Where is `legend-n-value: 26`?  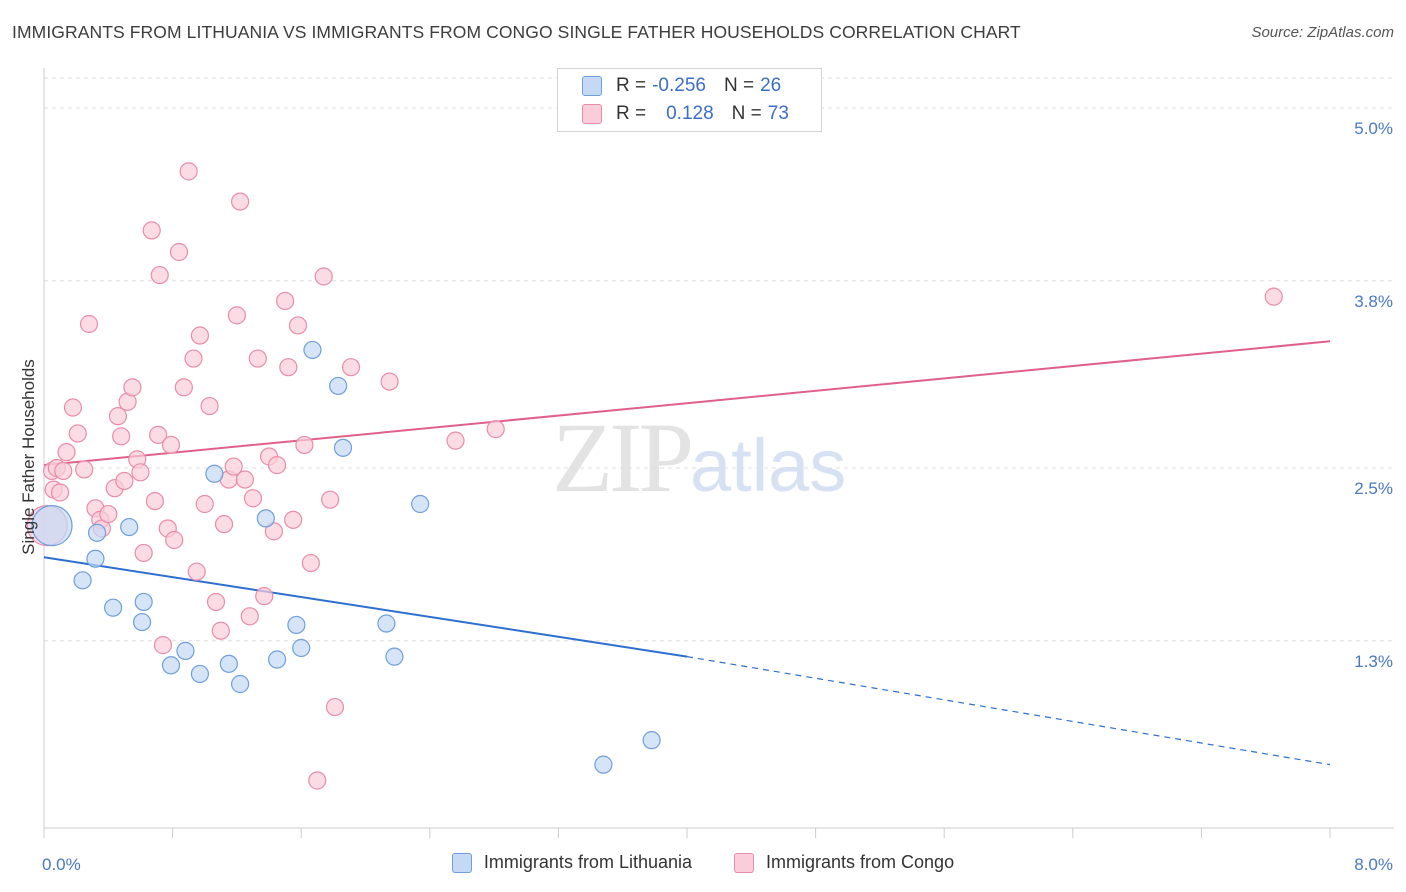 legend-n-value: 26 is located at coordinates (771, 85).